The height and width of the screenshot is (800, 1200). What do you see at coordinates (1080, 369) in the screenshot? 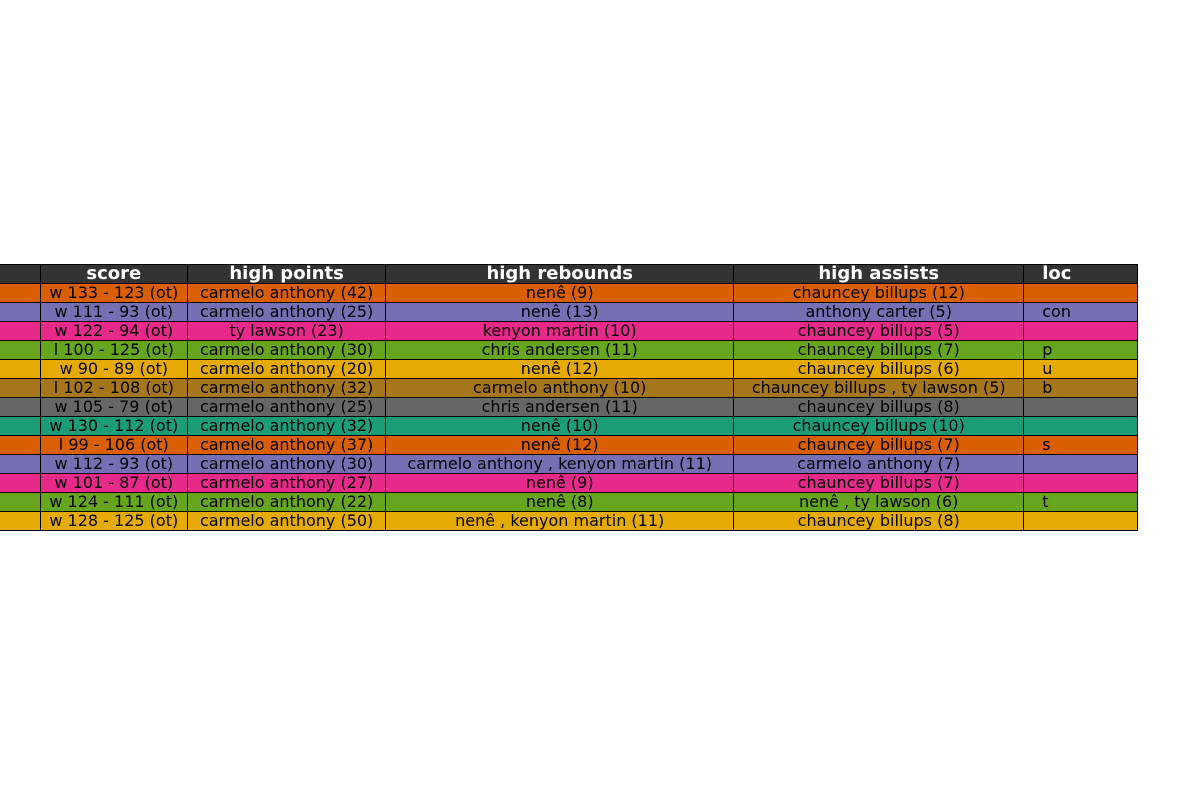
I see `cell-location: u` at bounding box center [1080, 369].